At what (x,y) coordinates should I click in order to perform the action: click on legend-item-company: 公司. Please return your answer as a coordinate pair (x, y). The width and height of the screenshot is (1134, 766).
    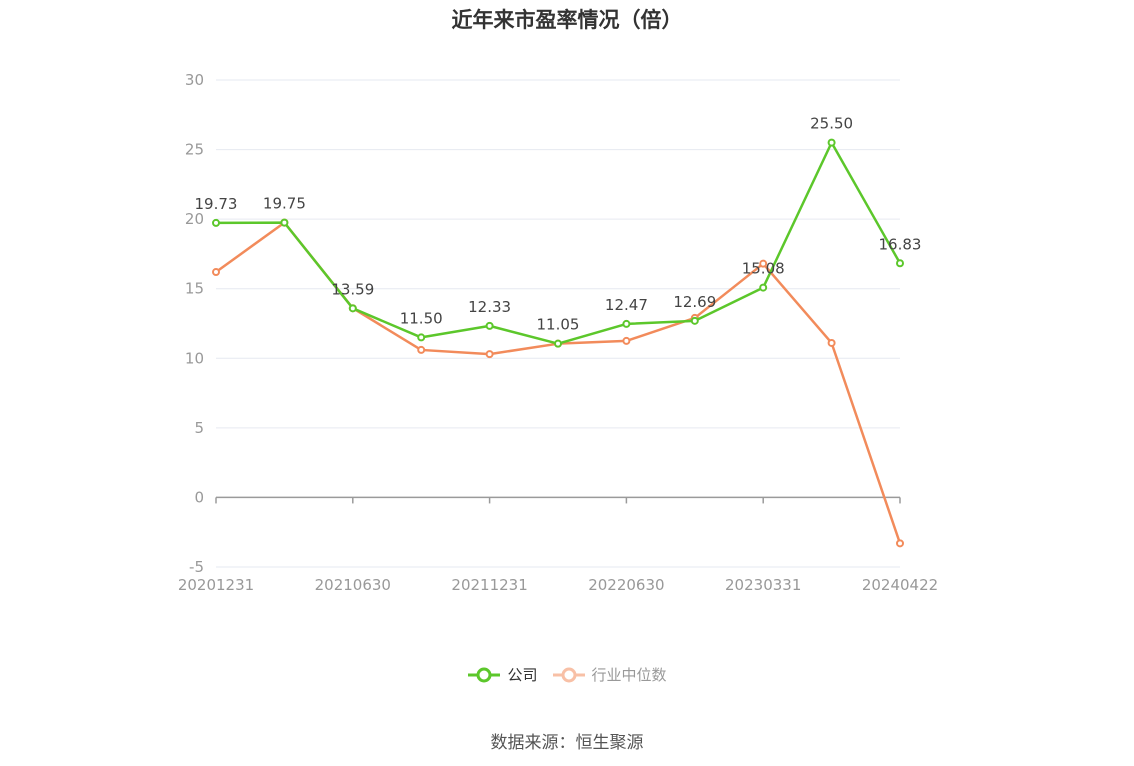
    Looking at the image, I should click on (502, 674).